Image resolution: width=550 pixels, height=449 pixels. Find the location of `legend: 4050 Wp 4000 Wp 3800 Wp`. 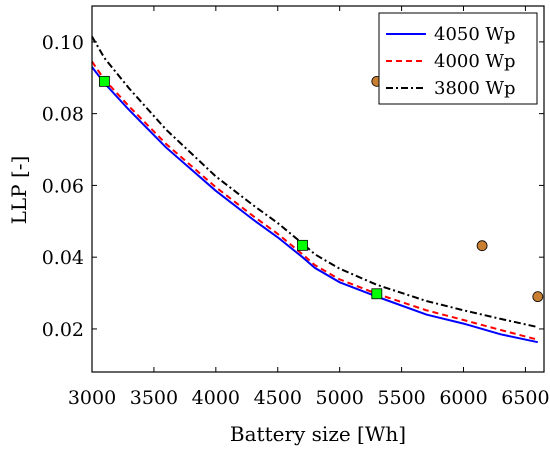

legend: 4050 Wp 4000 Wp 3800 Wp is located at coordinates (458, 58).